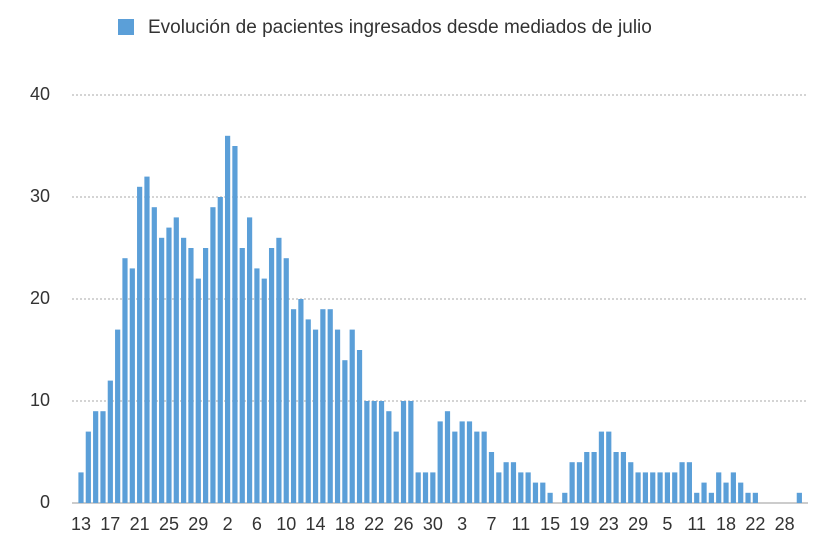 The image size is (826, 548). Describe the element at coordinates (609, 524) in the screenshot. I see `x-tick-label: 23` at that location.